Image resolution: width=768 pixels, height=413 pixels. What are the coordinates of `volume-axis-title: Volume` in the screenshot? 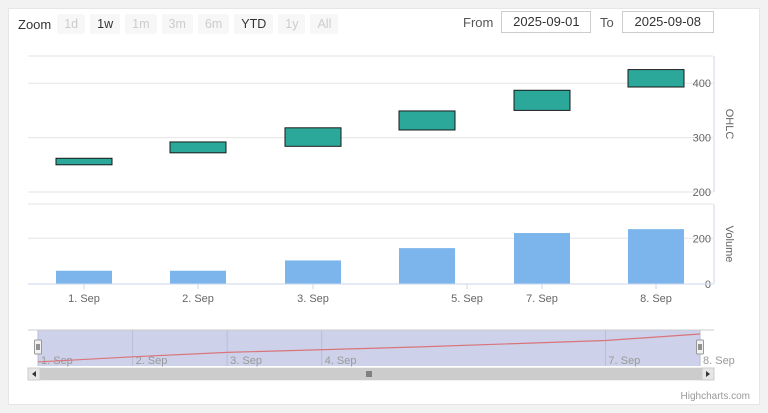 It's located at (729, 244).